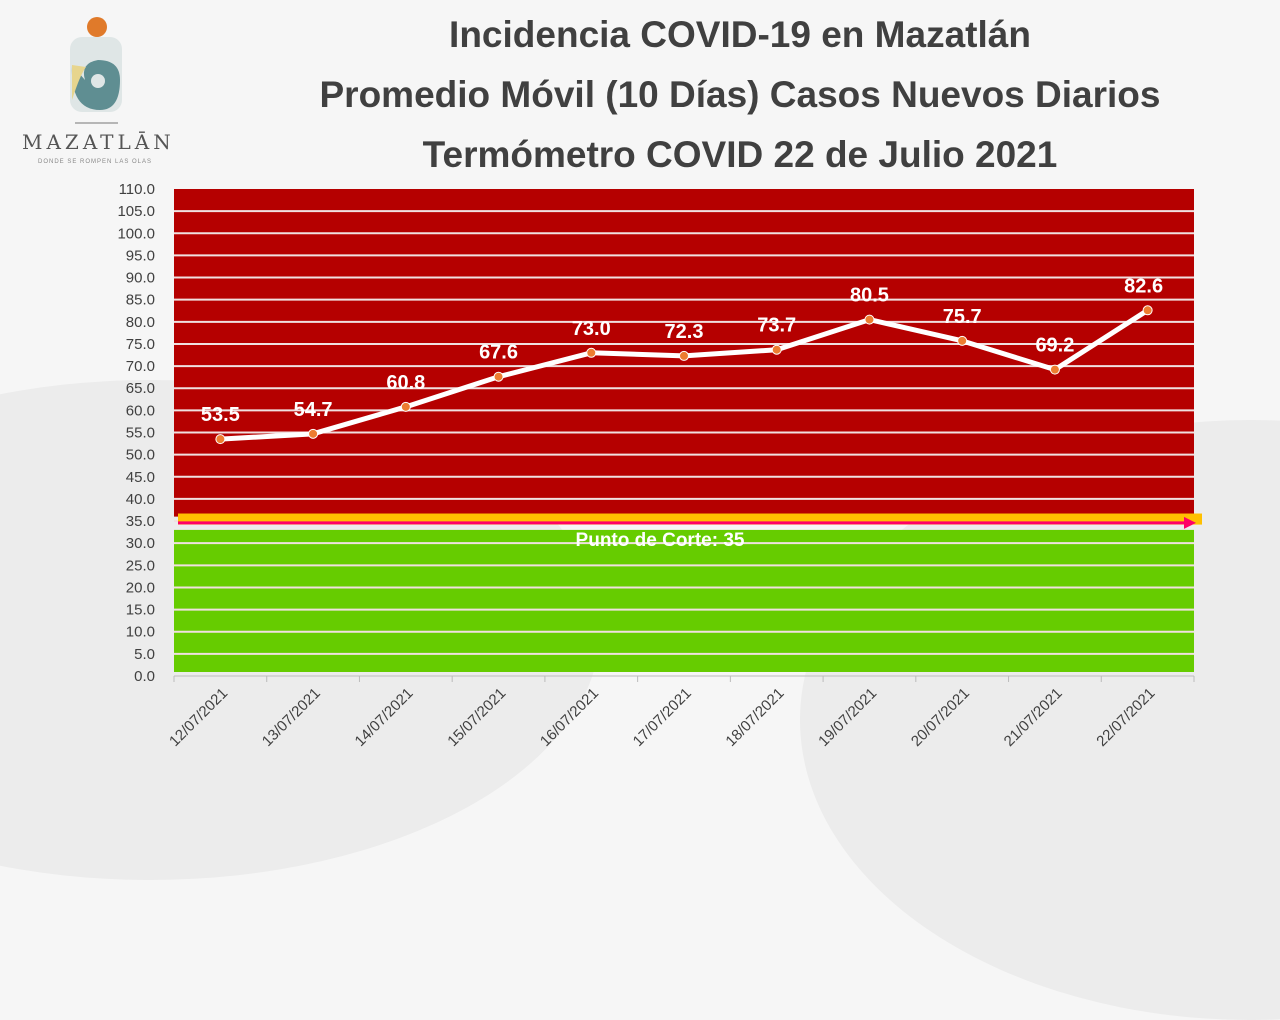 The height and width of the screenshot is (1020, 1280). What do you see at coordinates (140, 610) in the screenshot?
I see `y-tick-label: 15.0` at bounding box center [140, 610].